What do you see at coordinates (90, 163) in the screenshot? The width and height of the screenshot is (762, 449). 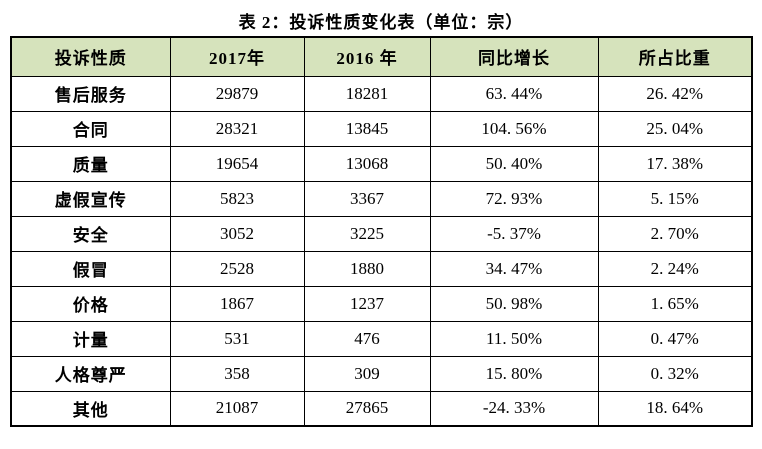 I see `row-label-cell: 质量` at bounding box center [90, 163].